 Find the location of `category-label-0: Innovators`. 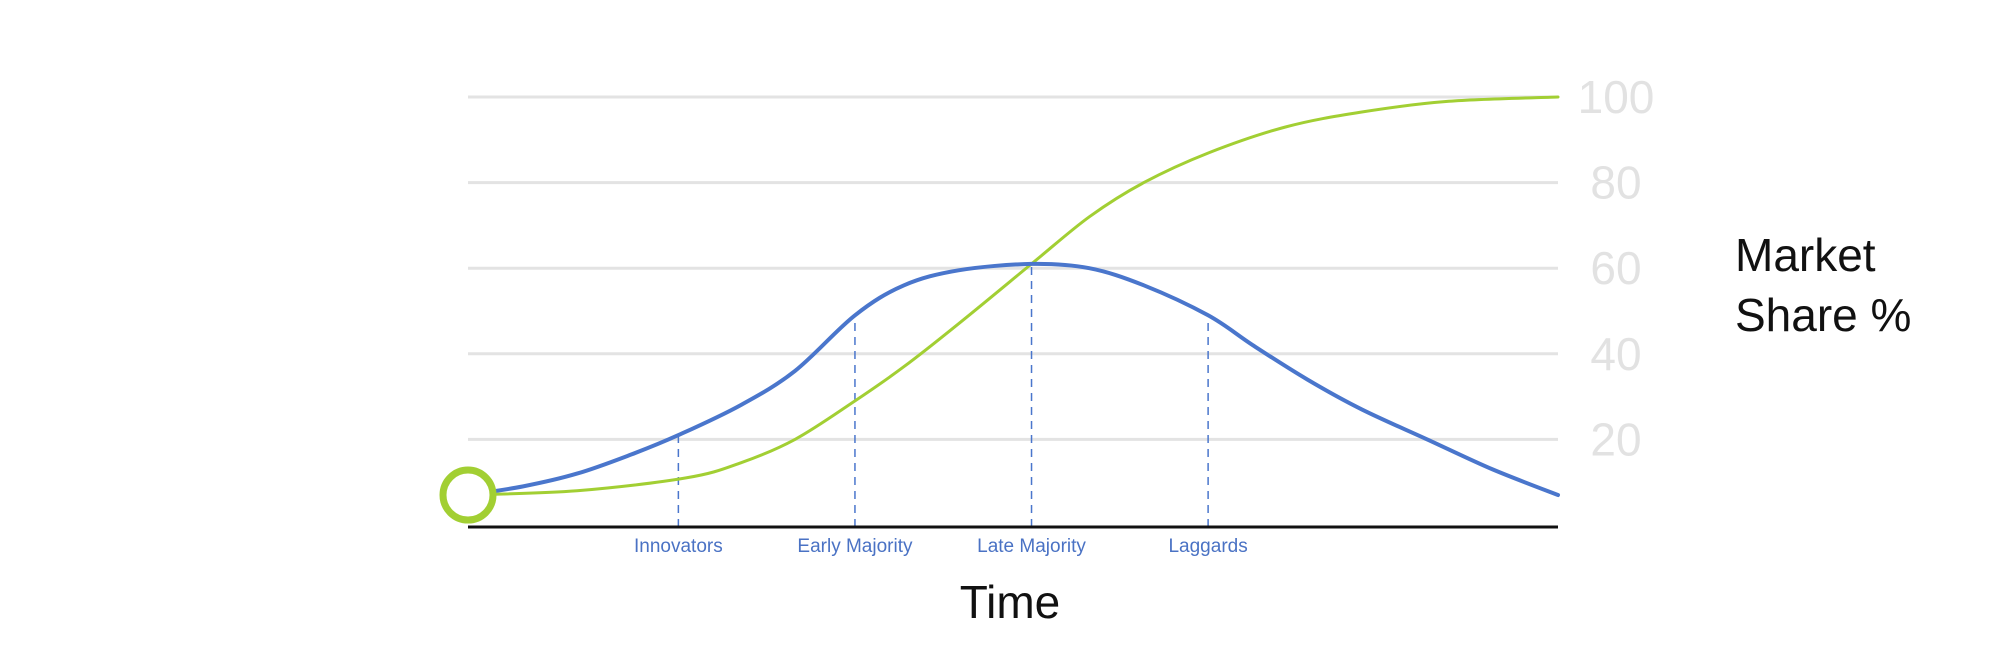

category-label-0: Innovators is located at coordinates (678, 546).